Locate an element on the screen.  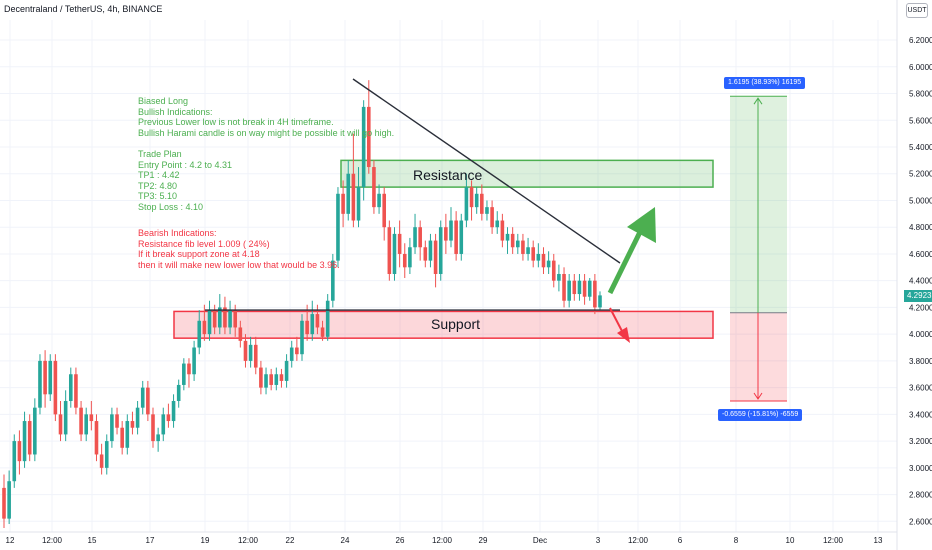
bearish-arrowhead is located at coordinates (623, 335).